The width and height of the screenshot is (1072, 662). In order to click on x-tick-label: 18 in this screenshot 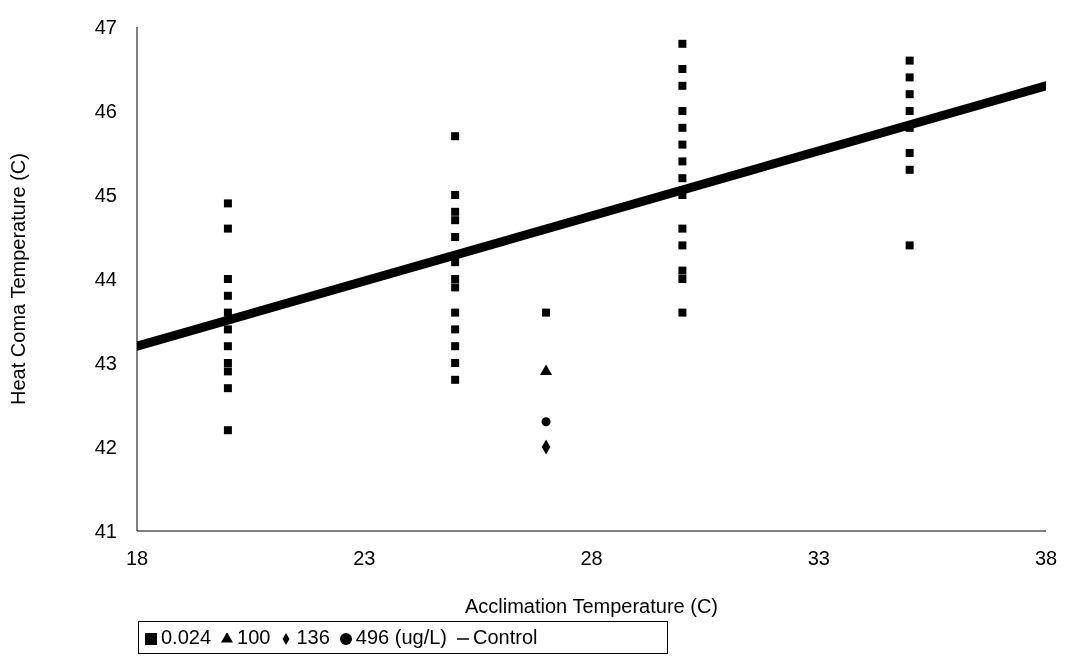, I will do `click(137, 558)`.